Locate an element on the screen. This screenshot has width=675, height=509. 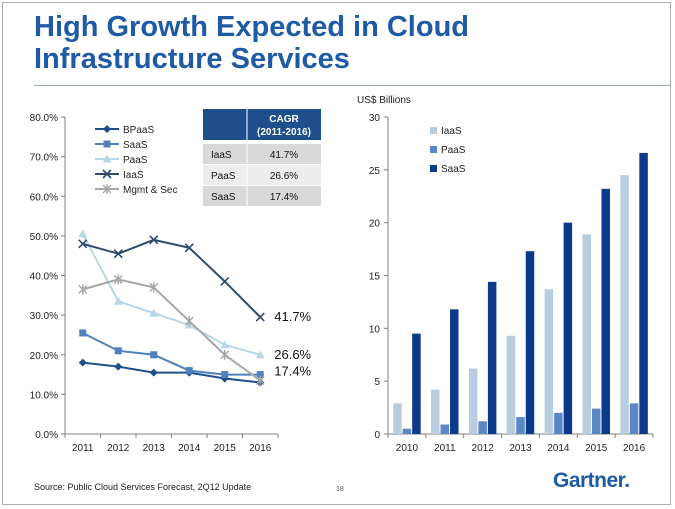
cagr-row-value: 26.6% is located at coordinates (284, 176).